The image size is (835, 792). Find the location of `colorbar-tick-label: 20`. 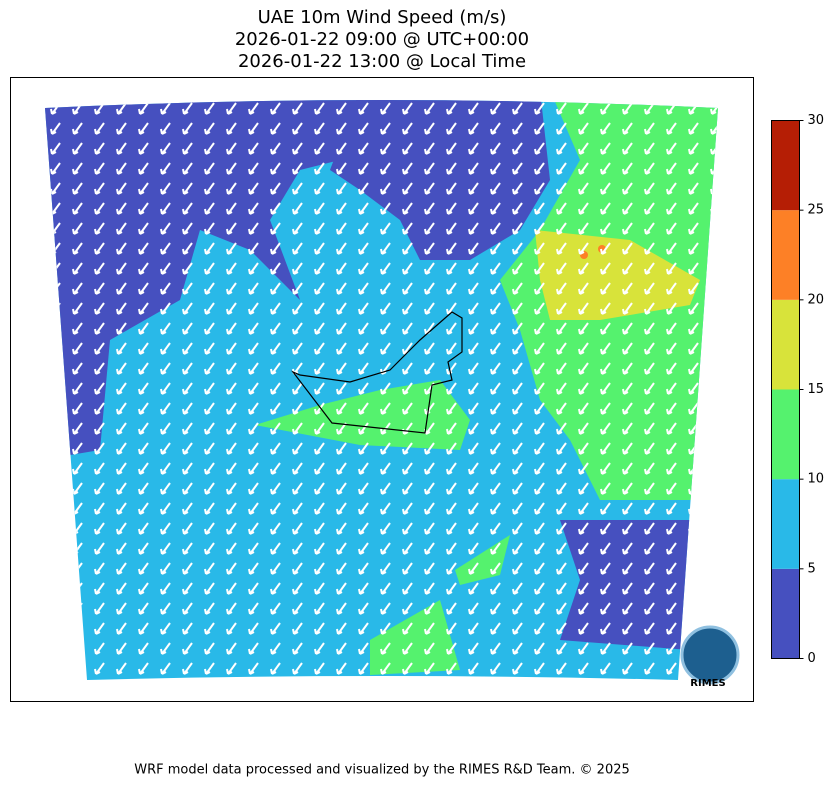

colorbar-tick-label: 20 is located at coordinates (816, 299).